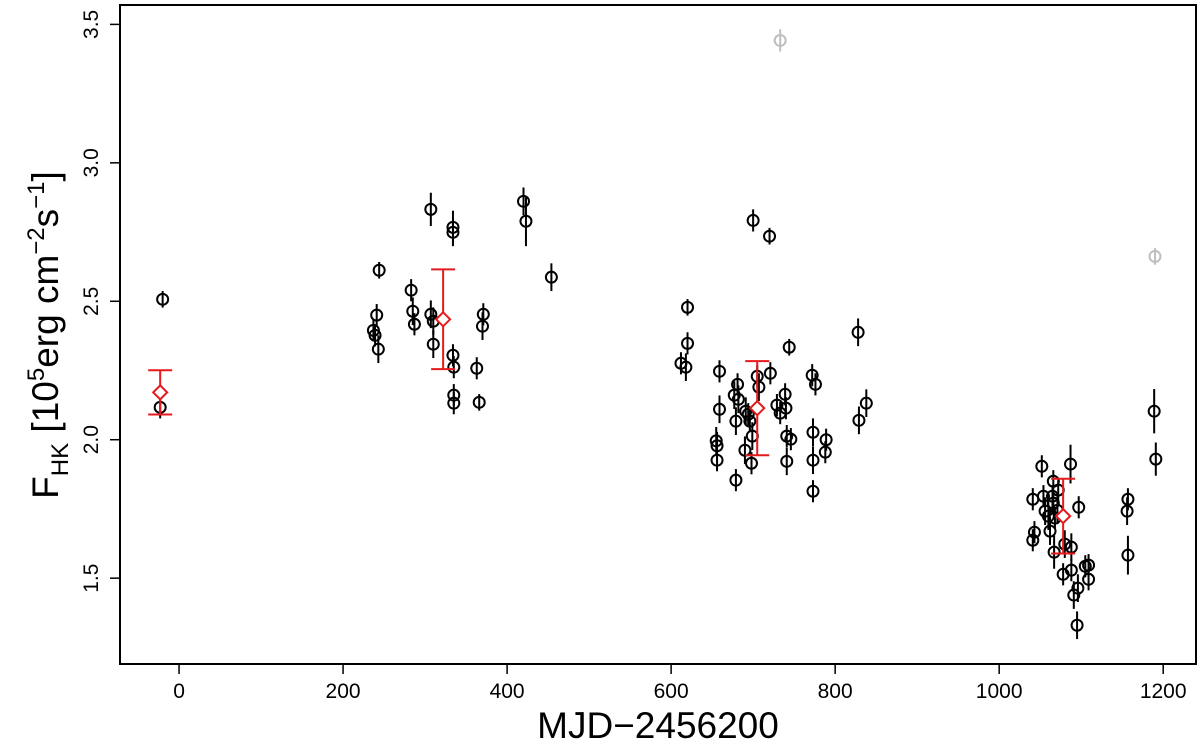 The image size is (1200, 744). What do you see at coordinates (658, 724) in the screenshot?
I see `x-axis-label: MJD−2456200` at bounding box center [658, 724].